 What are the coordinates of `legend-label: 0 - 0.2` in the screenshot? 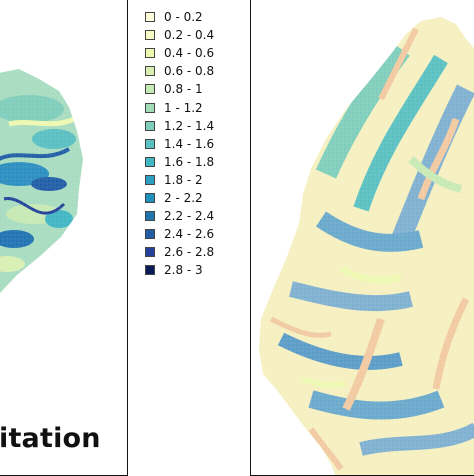 It's located at (183, 17).